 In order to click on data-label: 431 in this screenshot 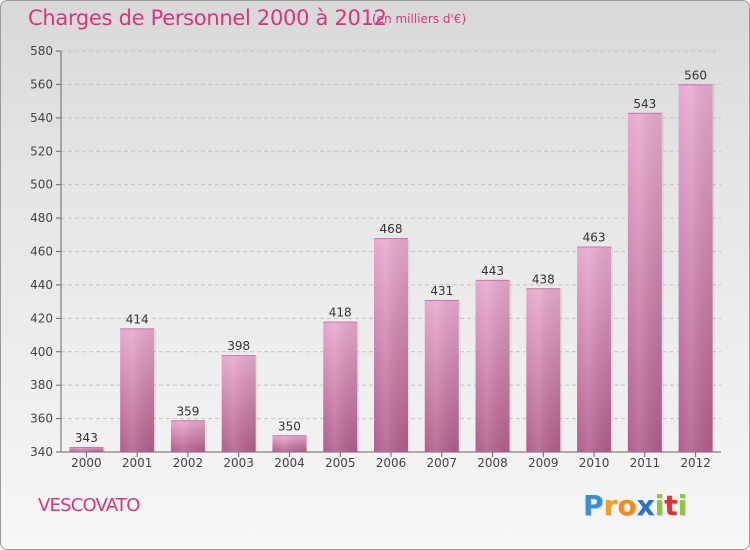, I will do `click(441, 291)`.